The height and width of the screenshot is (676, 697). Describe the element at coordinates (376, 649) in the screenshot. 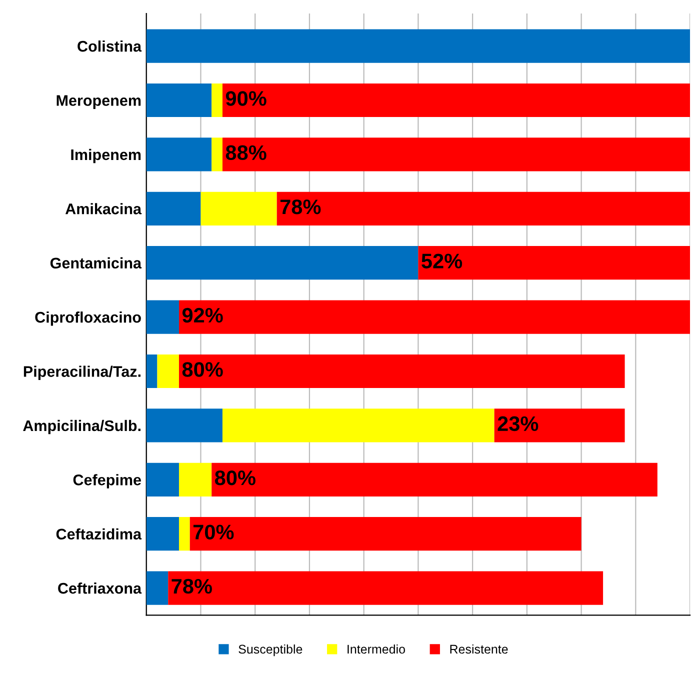

I see `legend-label: Intermedio` at that location.